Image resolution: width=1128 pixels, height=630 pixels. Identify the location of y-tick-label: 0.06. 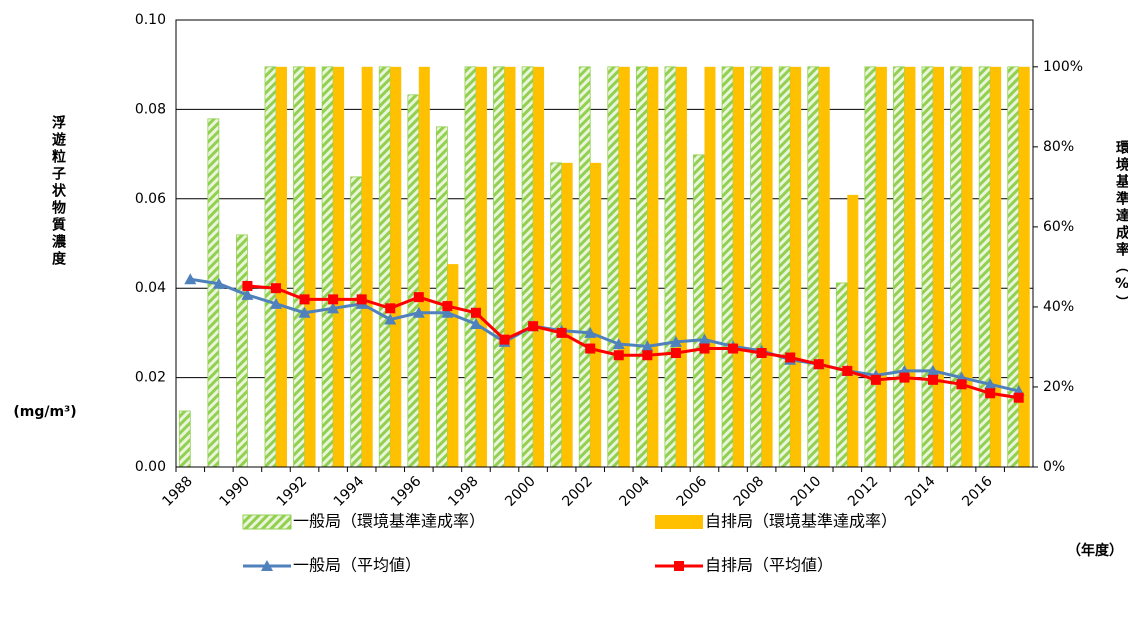
(150, 199).